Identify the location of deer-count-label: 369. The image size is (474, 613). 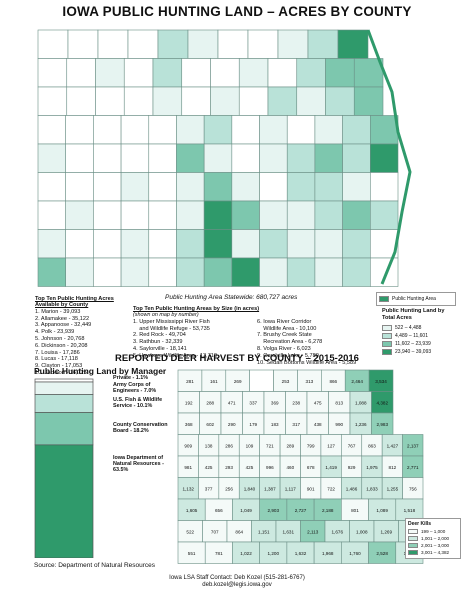
(275, 402).